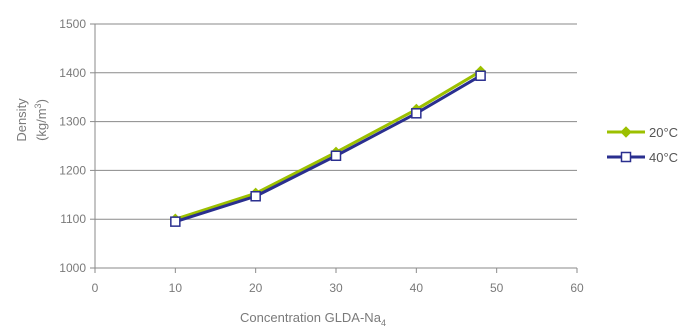  Describe the element at coordinates (176, 288) in the screenshot. I see `x-tick-label: 10` at that location.